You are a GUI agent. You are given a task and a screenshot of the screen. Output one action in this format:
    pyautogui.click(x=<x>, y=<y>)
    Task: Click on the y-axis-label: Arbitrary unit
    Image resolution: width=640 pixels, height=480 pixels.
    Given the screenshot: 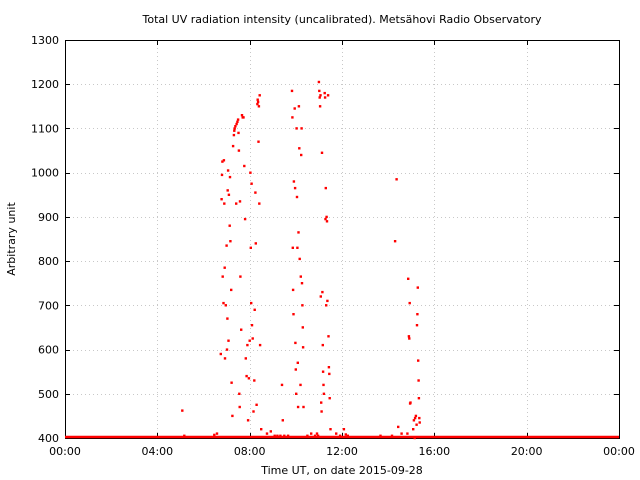 What is the action you would take?
    pyautogui.click(x=11, y=239)
    